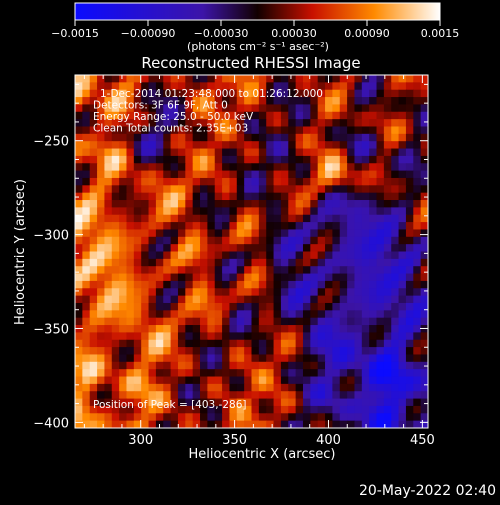  What do you see at coordinates (367, 33) in the screenshot?
I see `colorbar-tick-label: 0.00090` at bounding box center [367, 33].